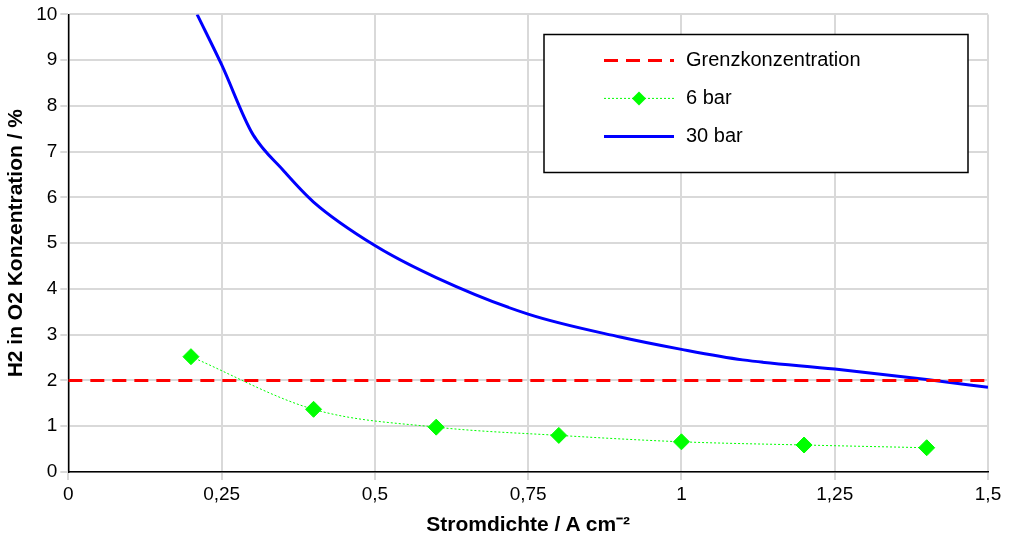  I want to click on legend-label: 6 bar, so click(709, 96).